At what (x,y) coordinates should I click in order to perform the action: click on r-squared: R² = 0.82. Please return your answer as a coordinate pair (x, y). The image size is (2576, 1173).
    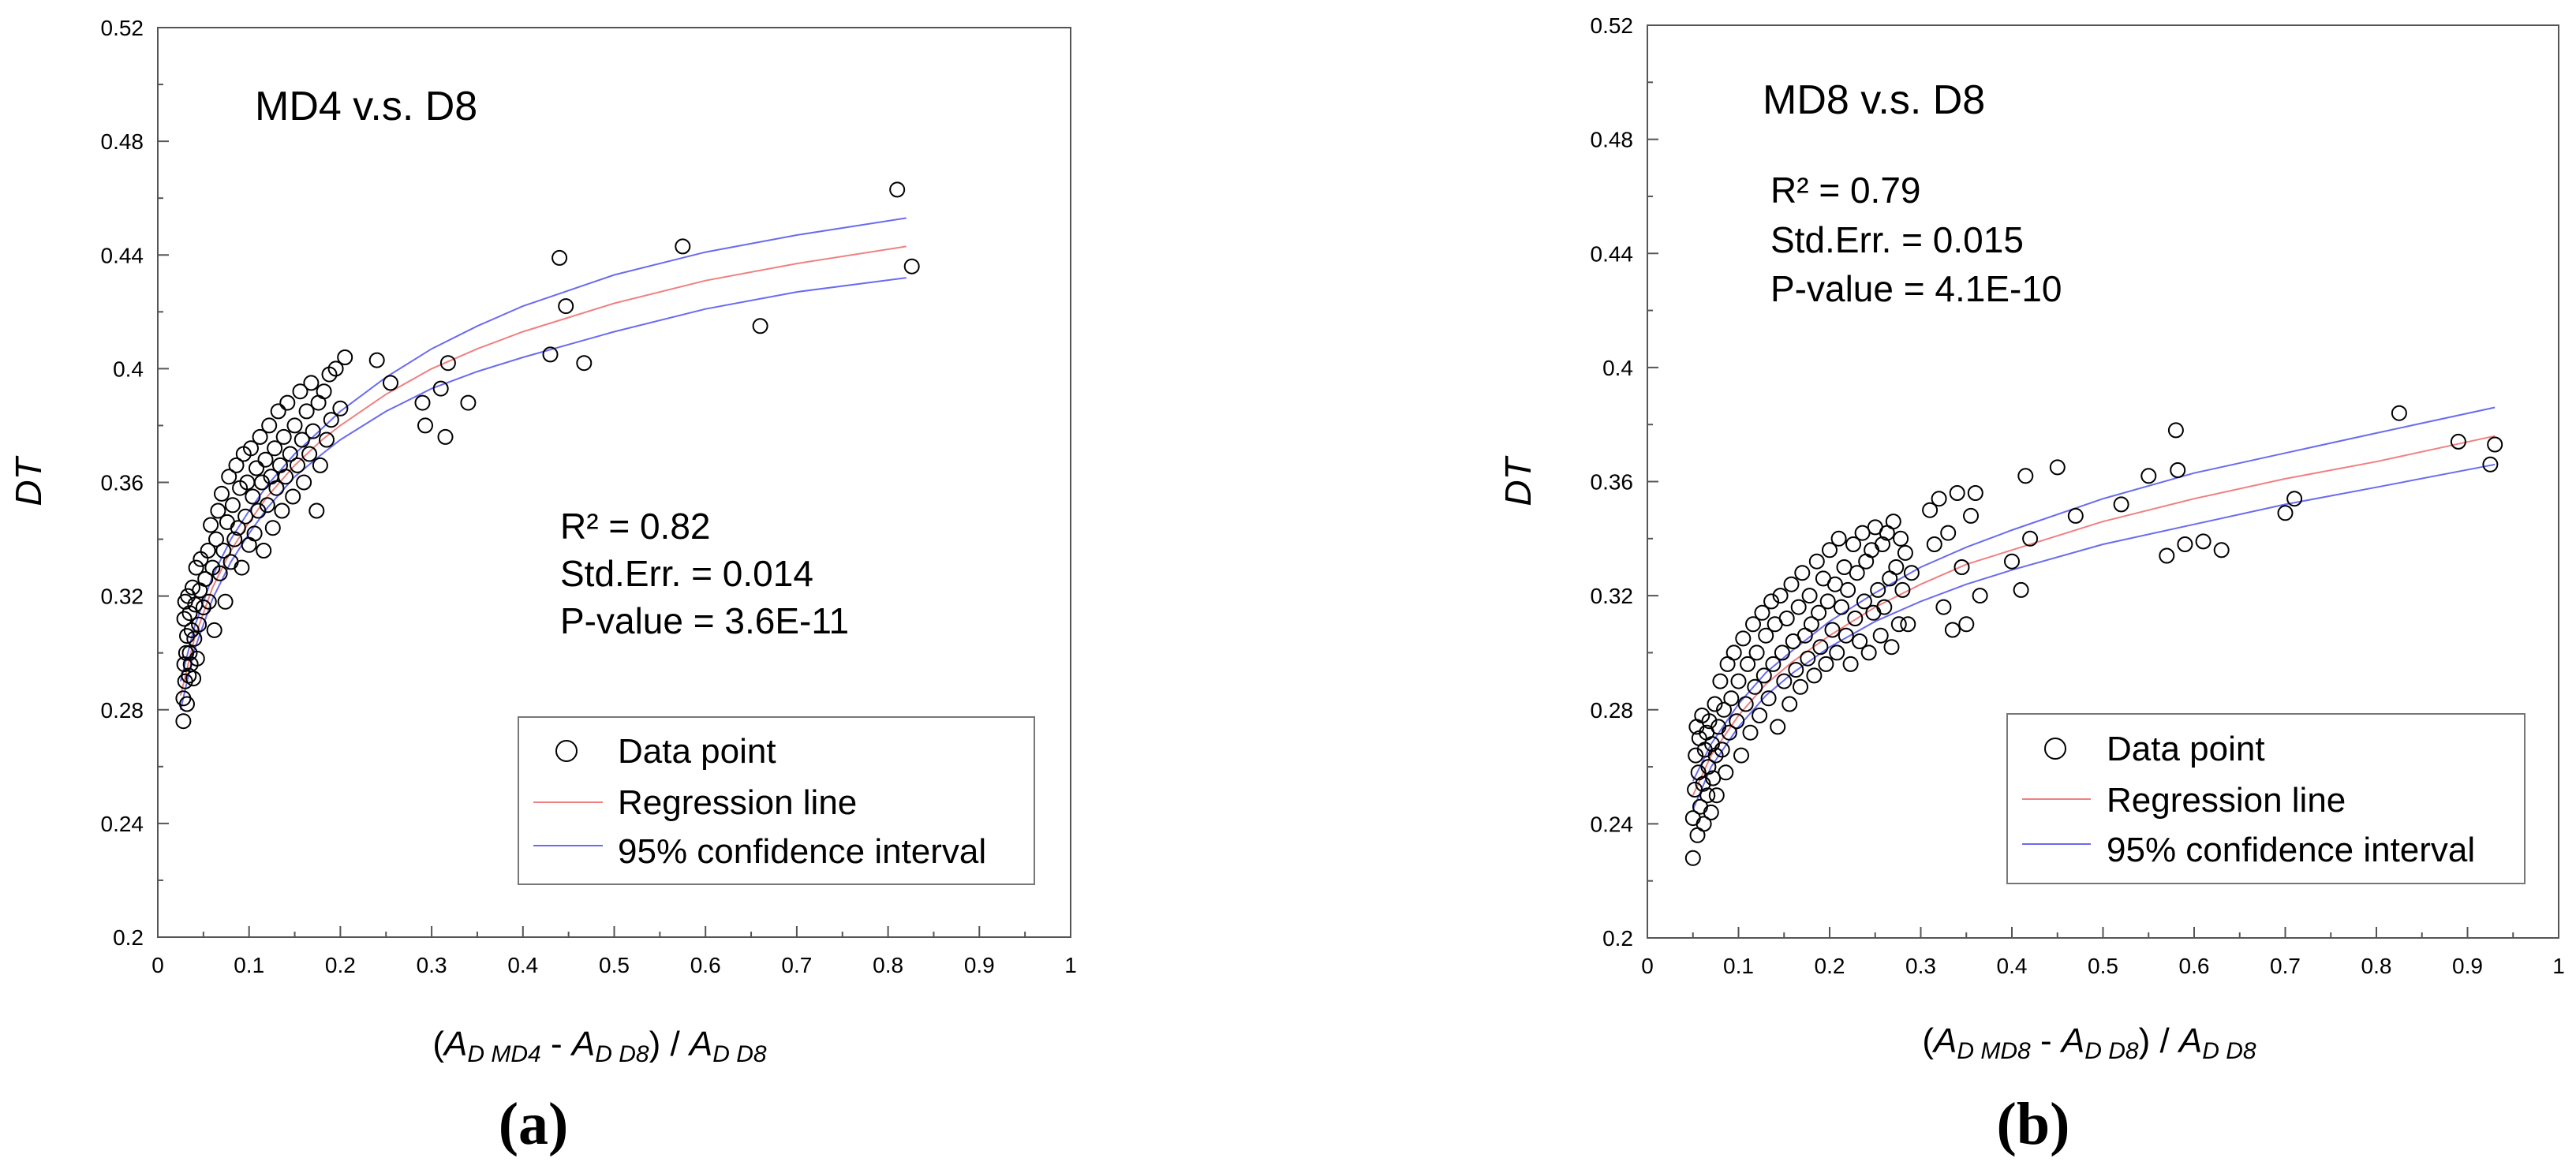
    Looking at the image, I should click on (635, 527).